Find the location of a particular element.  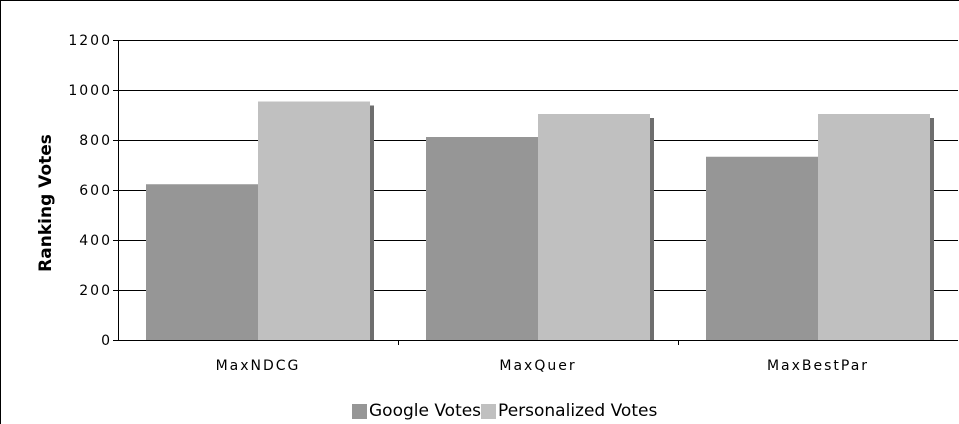

legend-swatch-personalized-votes is located at coordinates (489, 411).